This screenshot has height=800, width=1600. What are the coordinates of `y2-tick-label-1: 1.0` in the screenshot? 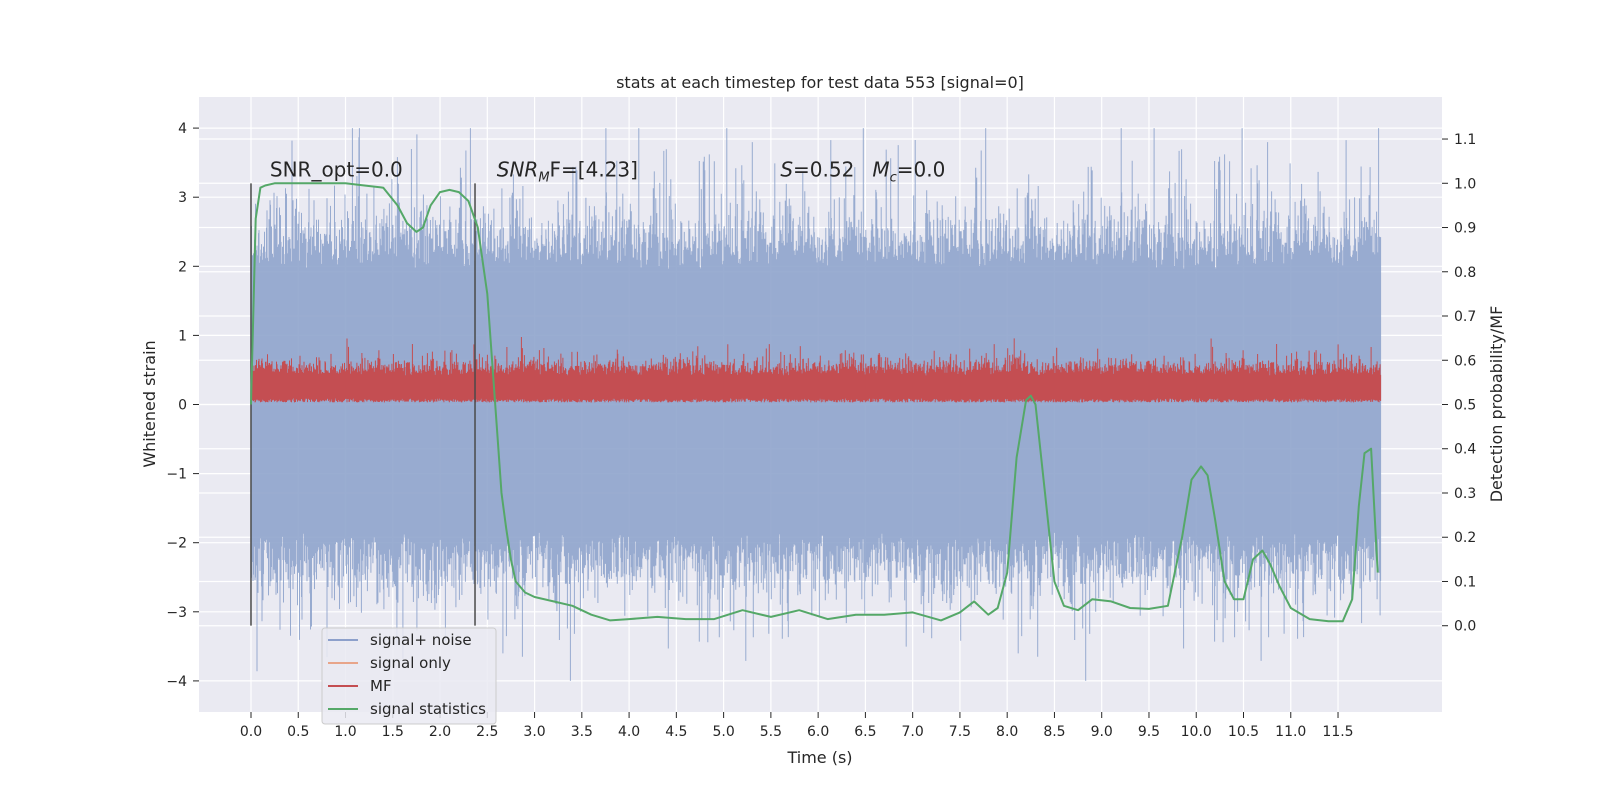 It's located at (1465, 184).